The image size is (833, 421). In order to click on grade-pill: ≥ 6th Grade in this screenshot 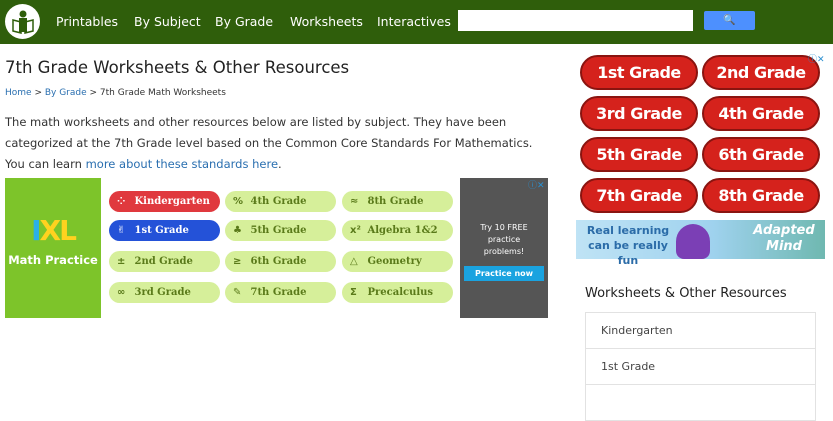, I will do `click(280, 261)`.